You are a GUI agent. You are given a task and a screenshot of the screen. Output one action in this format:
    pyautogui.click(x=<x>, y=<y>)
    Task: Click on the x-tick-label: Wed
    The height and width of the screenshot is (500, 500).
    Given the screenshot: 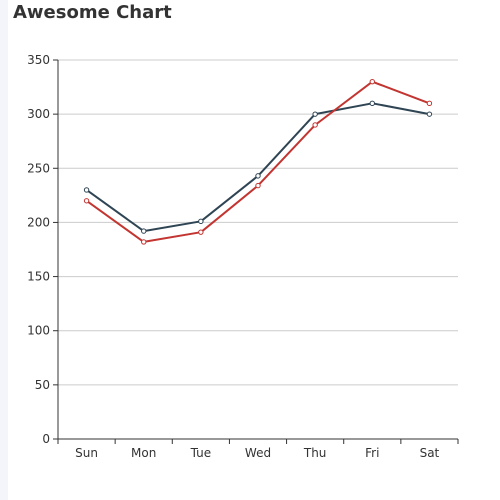 What is the action you would take?
    pyautogui.click(x=258, y=453)
    